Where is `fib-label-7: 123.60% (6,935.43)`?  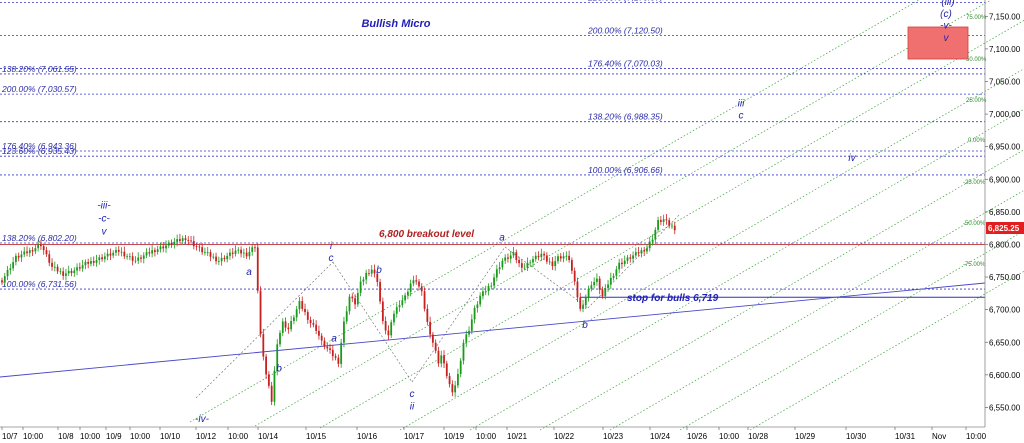 fib-label-7: 123.60% (6,935.43) is located at coordinates (39, 151).